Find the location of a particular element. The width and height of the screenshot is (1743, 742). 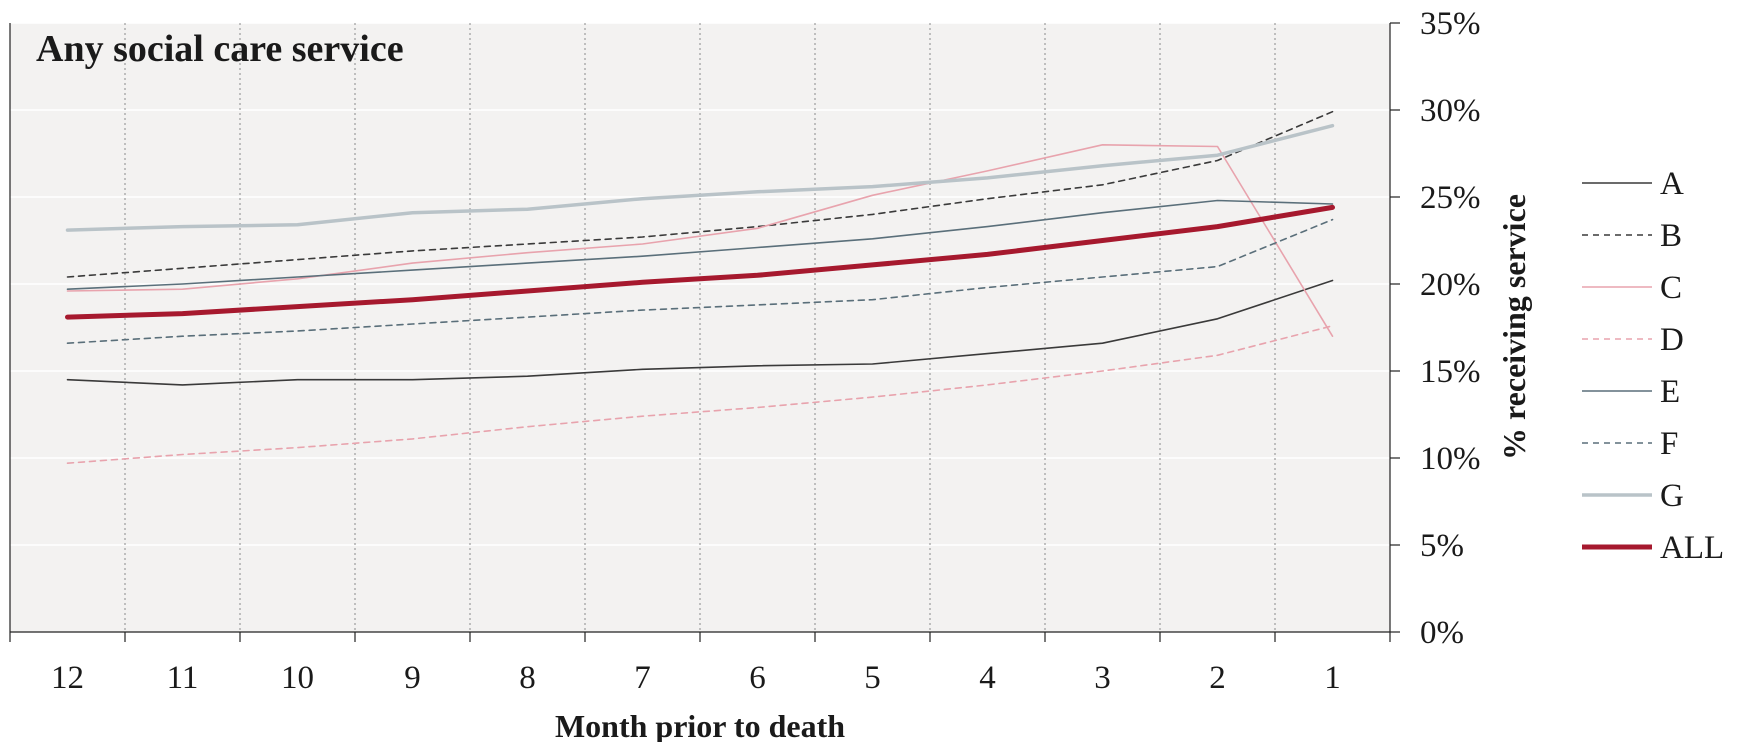

legend-label-b: B is located at coordinates (1671, 236).